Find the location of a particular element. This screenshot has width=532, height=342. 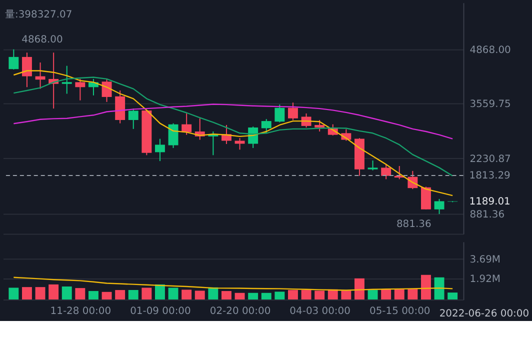

x-tick-label: 11-28 00:00 is located at coordinates (81, 311).